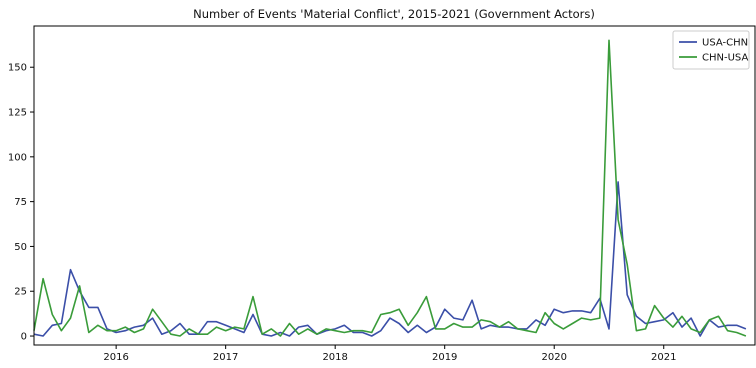 The height and width of the screenshot is (368, 756). What do you see at coordinates (24, 337) in the screenshot?
I see `y-tick-label: 0` at bounding box center [24, 337].